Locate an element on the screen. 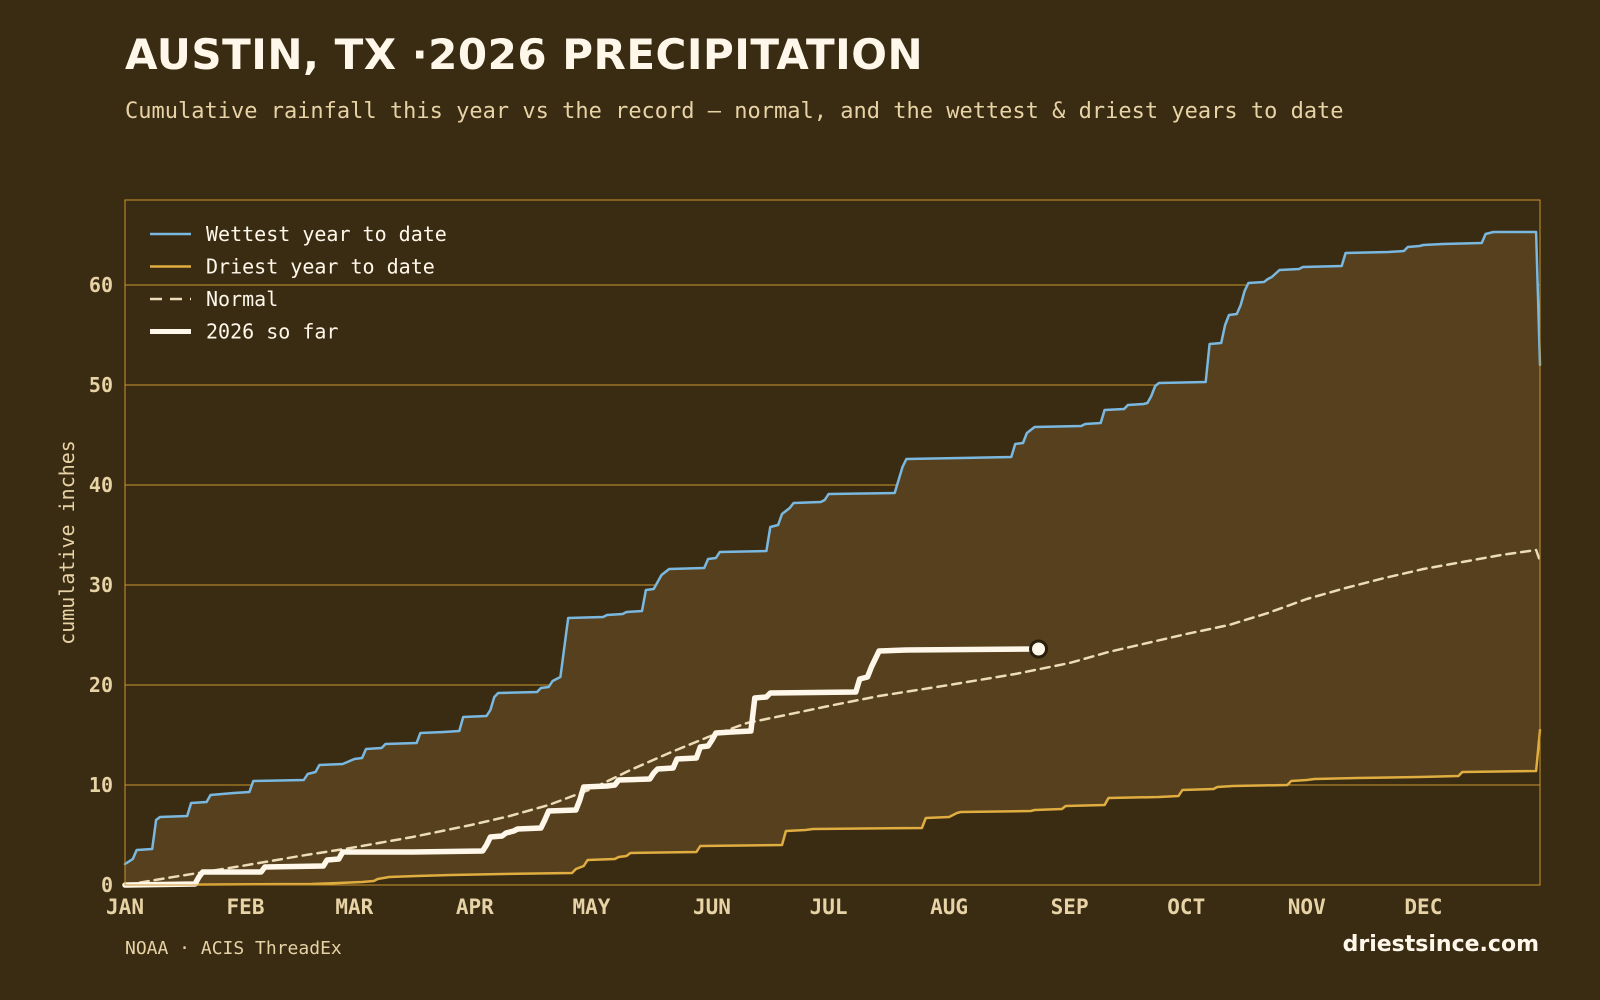  y-tick-label: 30 is located at coordinates (101, 585).